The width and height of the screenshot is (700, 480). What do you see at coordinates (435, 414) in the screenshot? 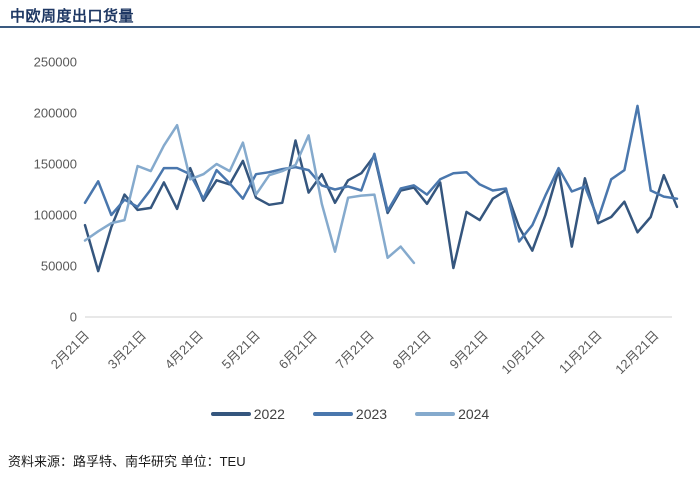
I see `legend-swatch-2024` at bounding box center [435, 414].